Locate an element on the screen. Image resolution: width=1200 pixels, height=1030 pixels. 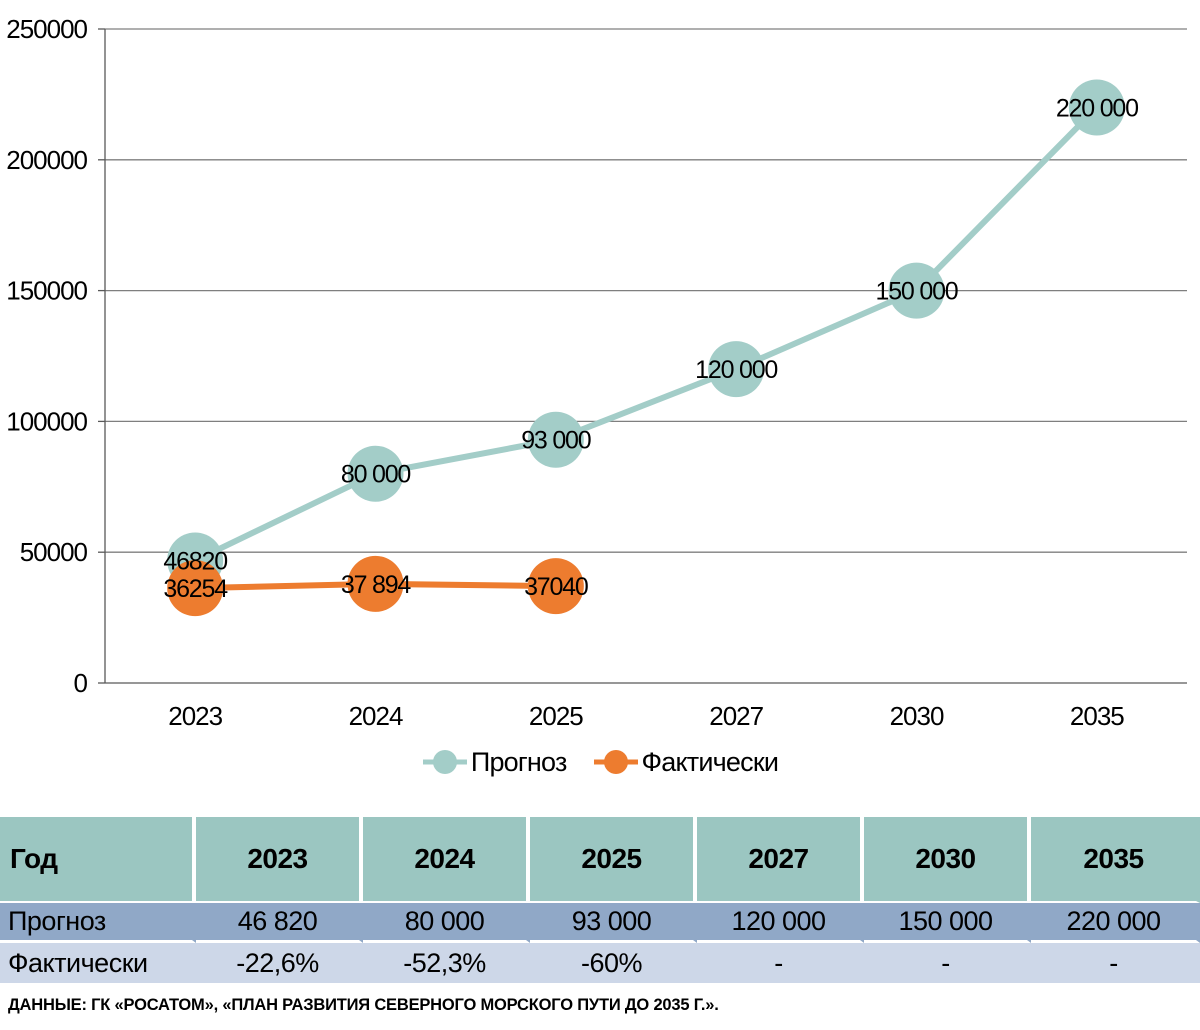
data-label: 36254 is located at coordinates (195, 589).